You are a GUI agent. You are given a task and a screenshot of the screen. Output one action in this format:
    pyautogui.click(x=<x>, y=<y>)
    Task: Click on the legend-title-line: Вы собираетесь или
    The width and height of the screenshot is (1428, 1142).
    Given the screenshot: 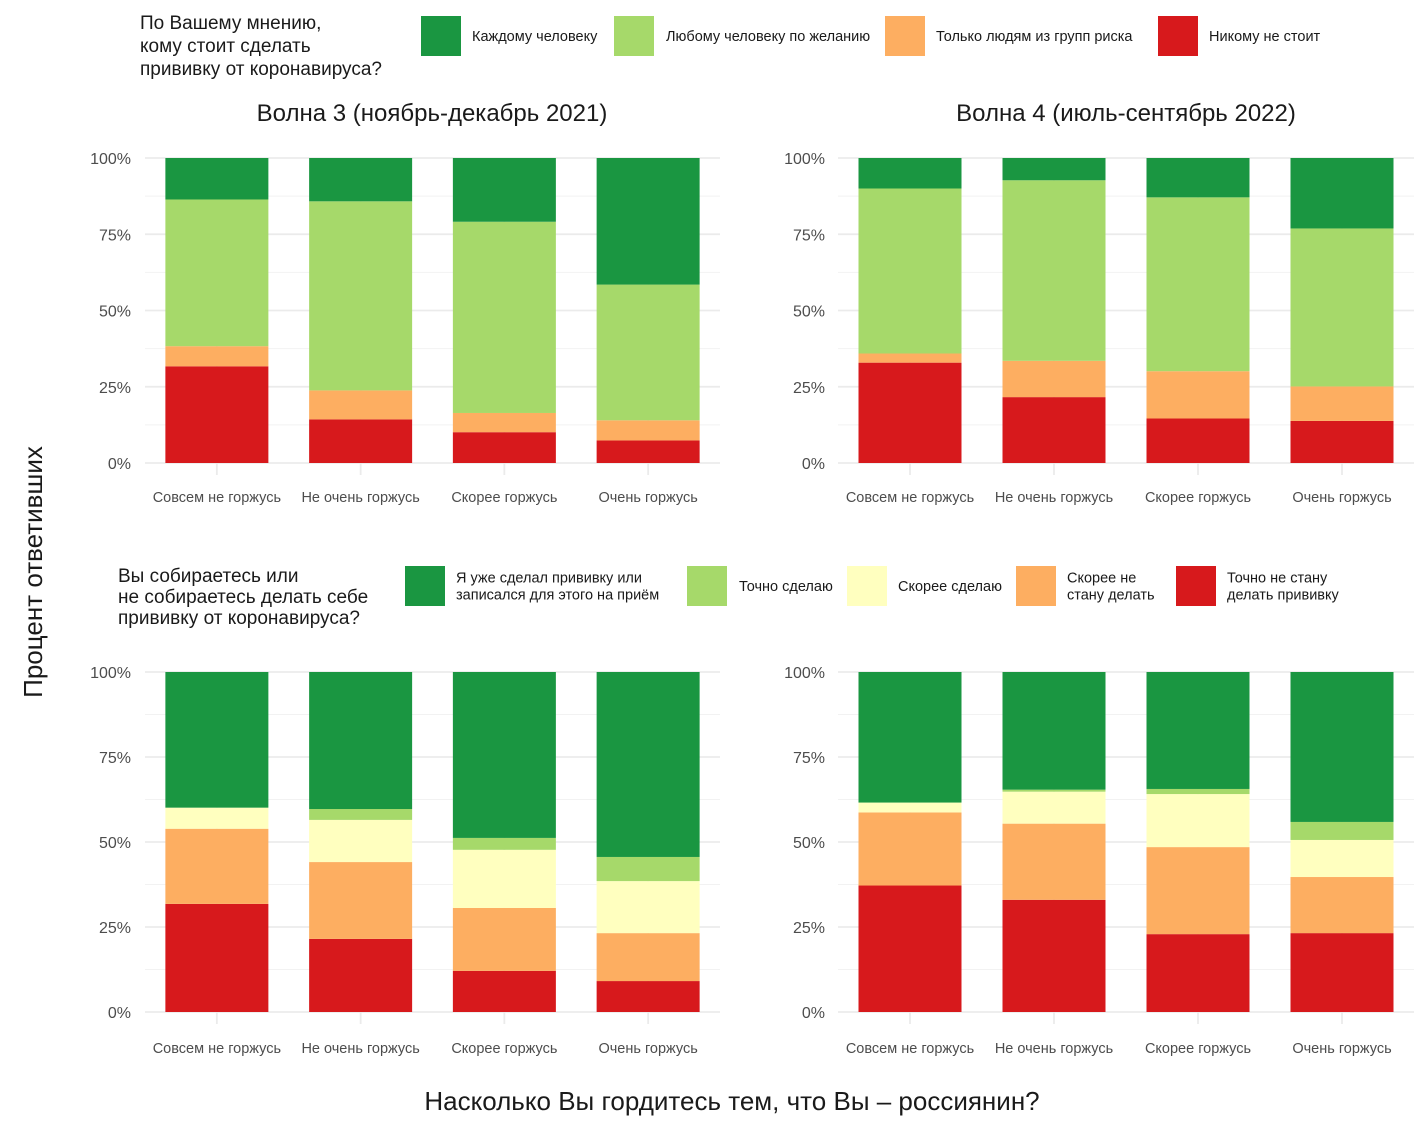 What is the action you would take?
    pyautogui.click(x=208, y=576)
    